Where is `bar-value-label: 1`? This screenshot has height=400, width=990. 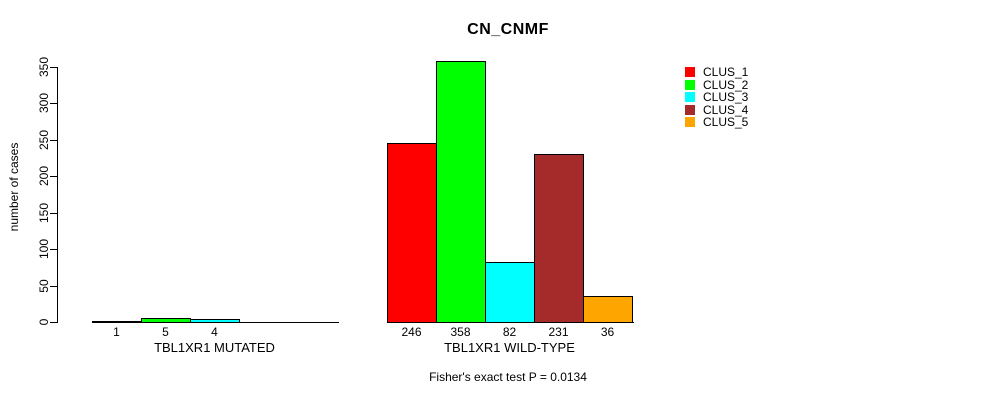
bar-value-label: 1 is located at coordinates (116, 332).